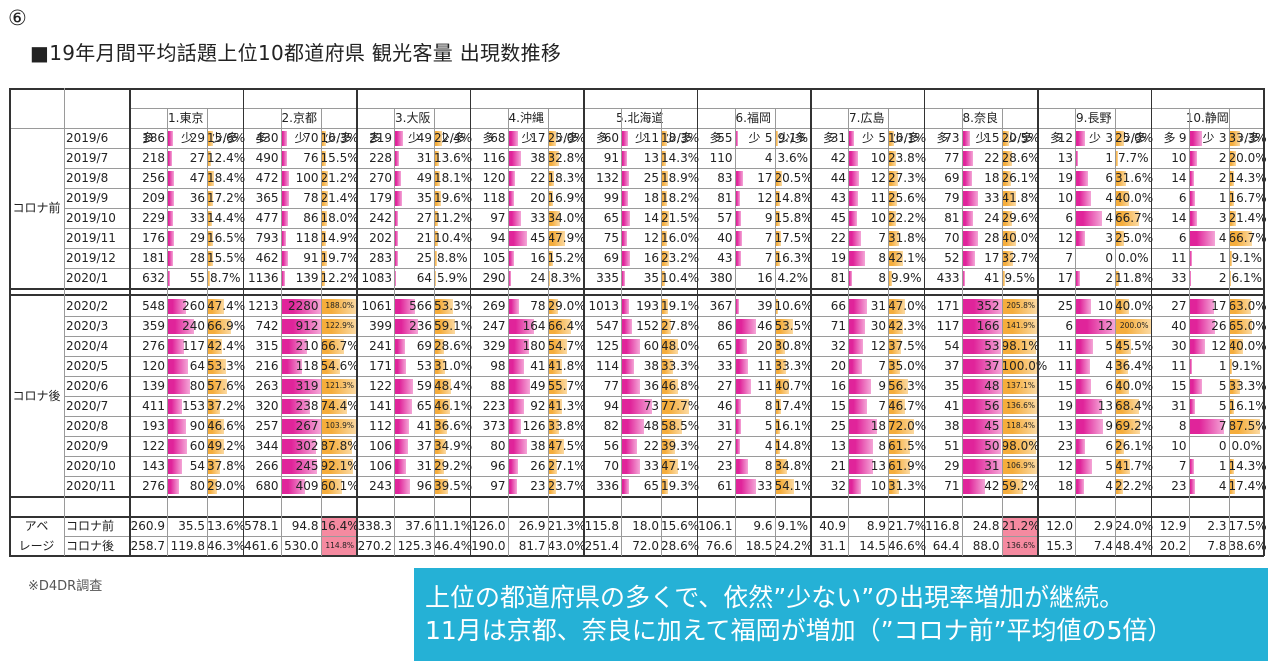 This screenshot has height=669, width=1280. I want to click on group-label: コロナ後, so click(36, 396).